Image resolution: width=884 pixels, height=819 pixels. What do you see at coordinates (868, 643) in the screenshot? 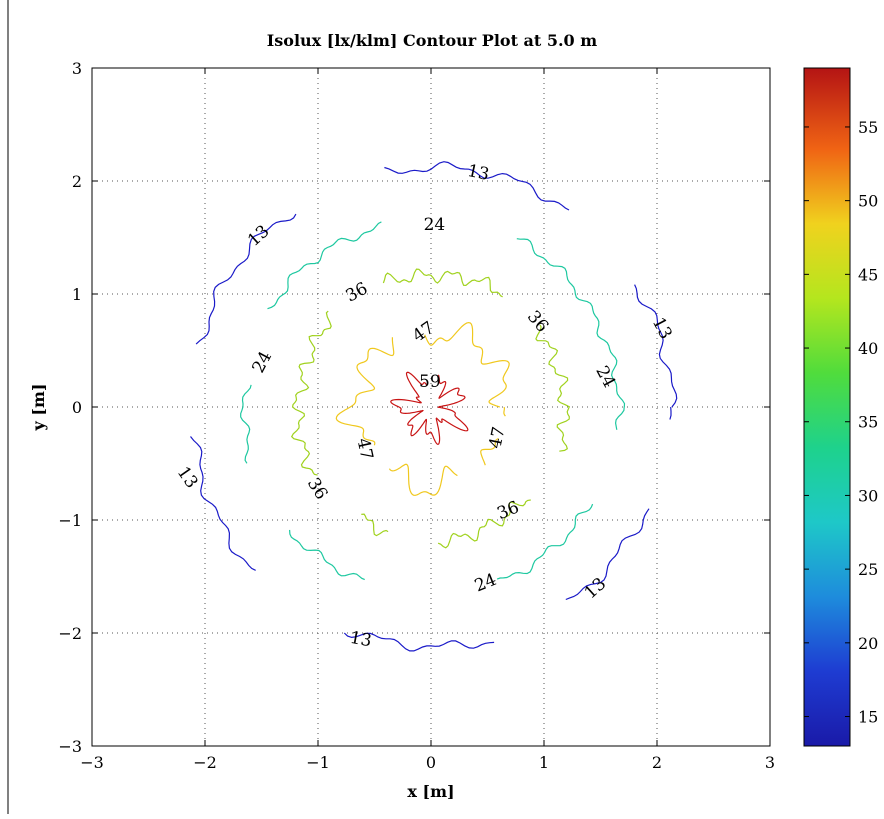
I see `colorbar-tick-label: 20` at bounding box center [868, 643].